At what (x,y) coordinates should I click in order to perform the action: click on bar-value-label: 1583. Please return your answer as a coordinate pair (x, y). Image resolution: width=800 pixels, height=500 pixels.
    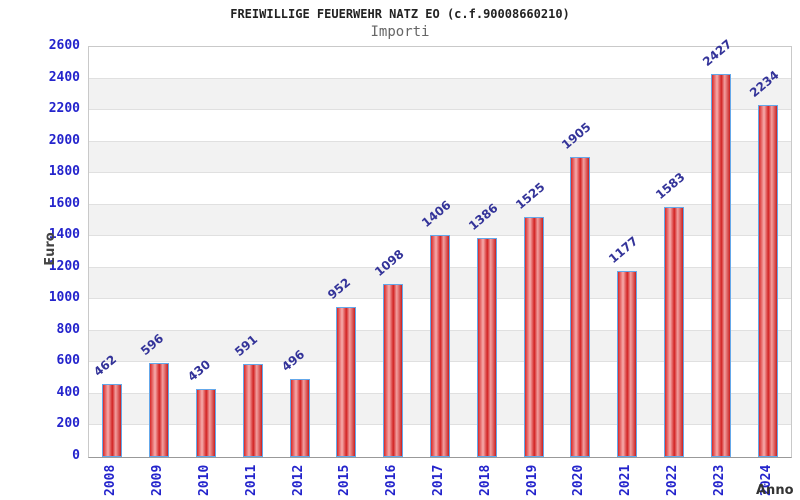
    Looking at the image, I should click on (670, 186).